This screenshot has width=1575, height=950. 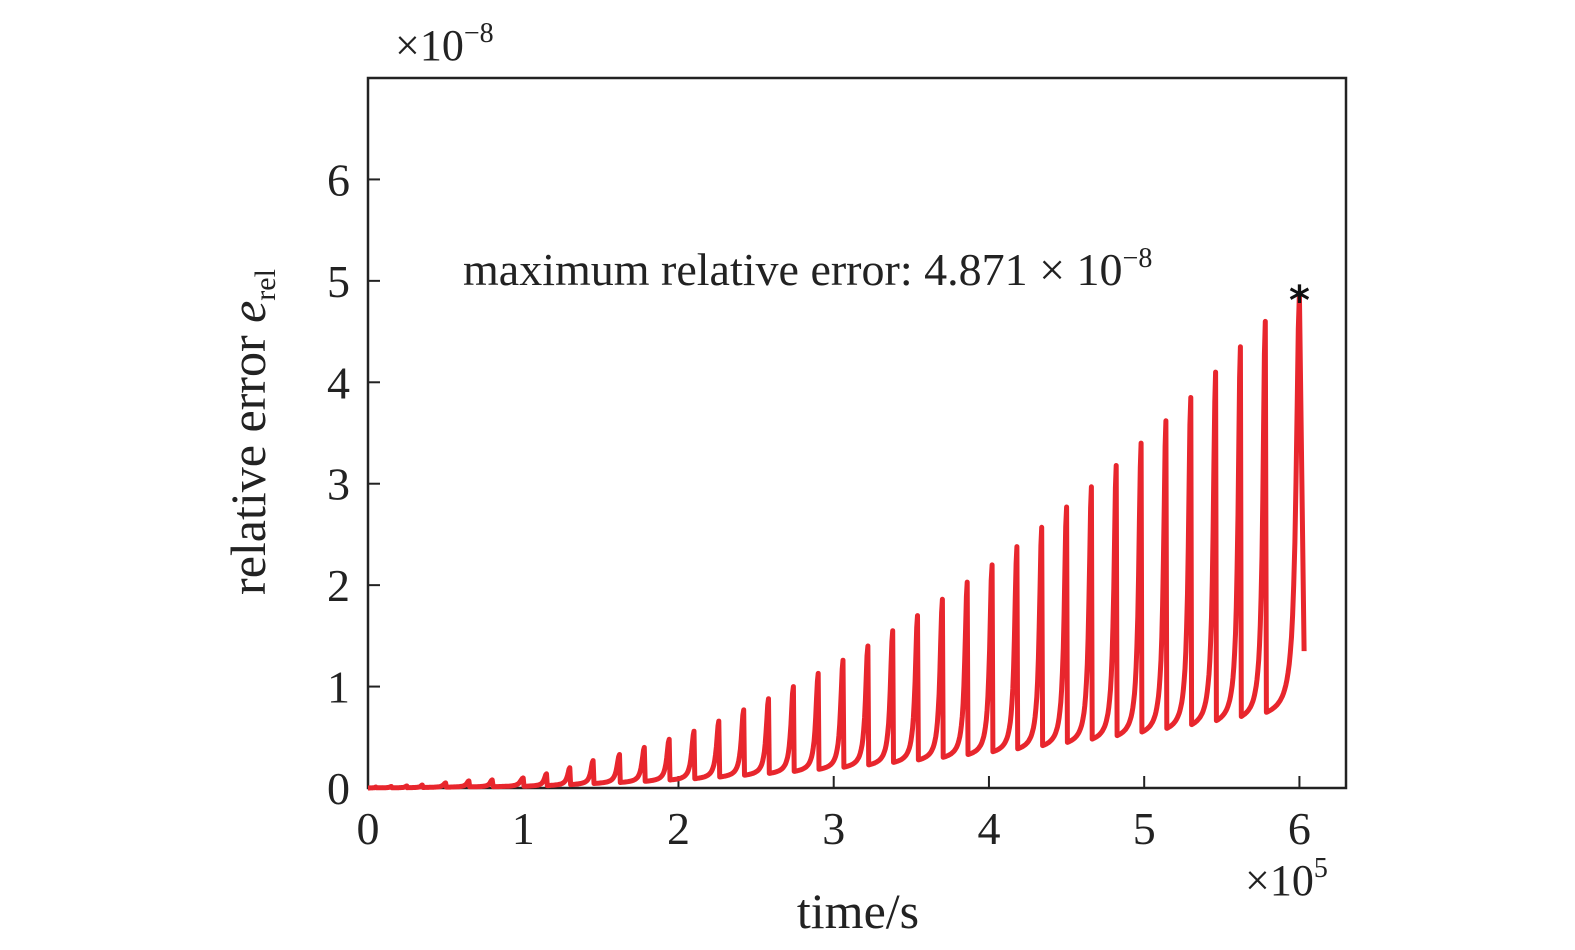 I want to click on y-multiplier-exponent: −8, so click(x=479, y=33).